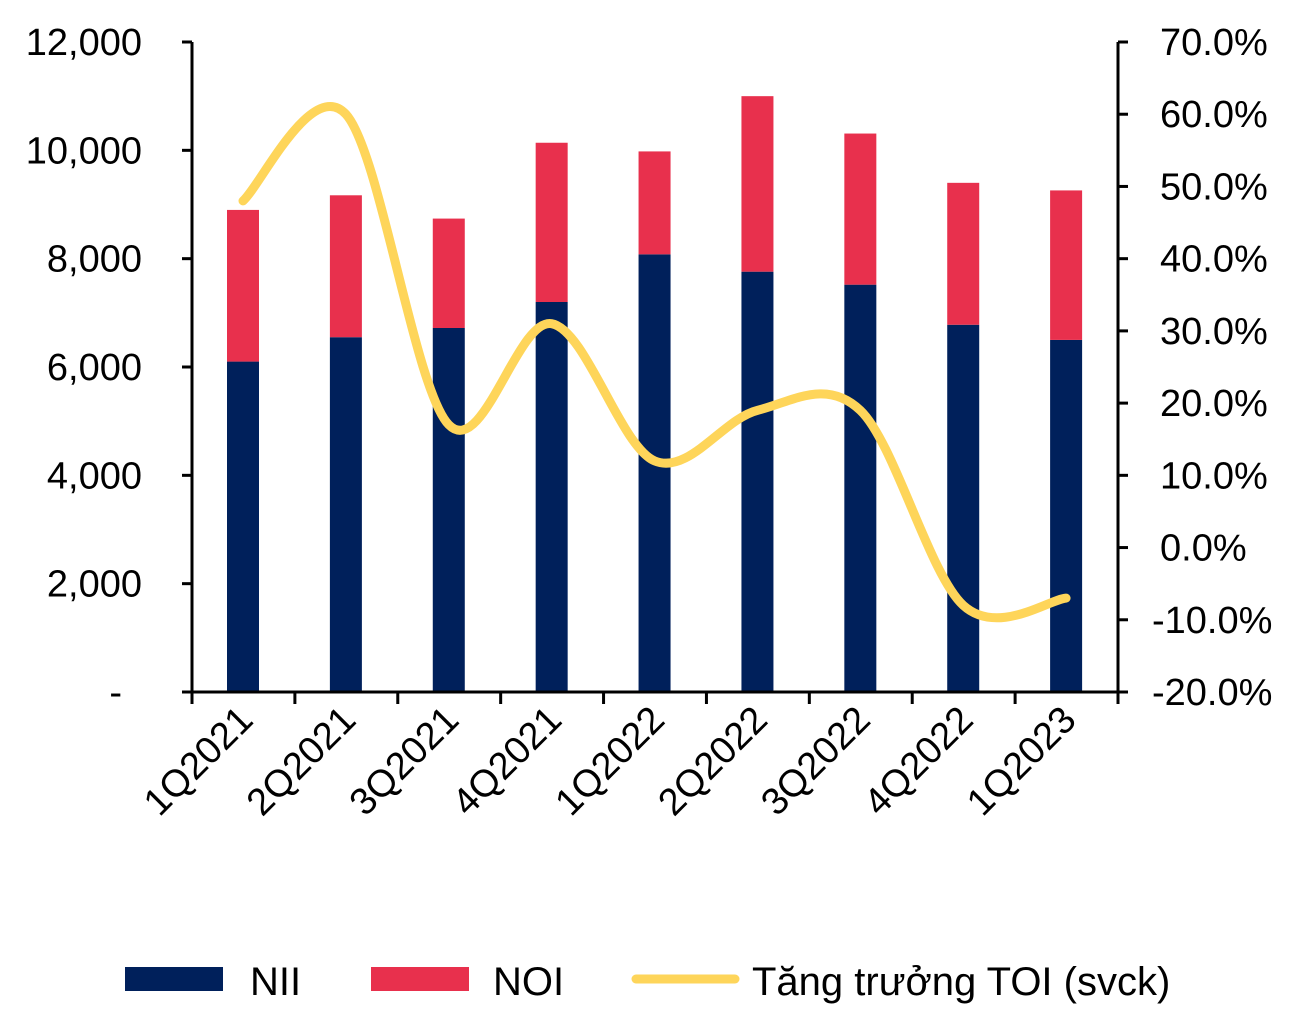 The height and width of the screenshot is (1020, 1314). Describe the element at coordinates (961, 982) in the screenshot. I see `legend-label-growth: Tăng trưởng TOI (svck)` at that location.